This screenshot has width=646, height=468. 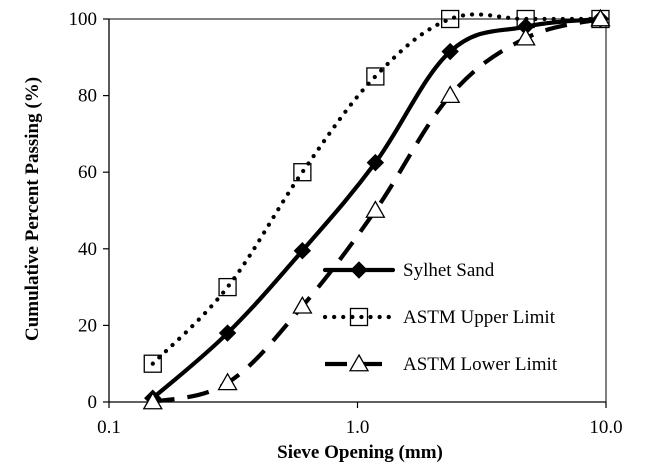 I want to click on x-tick-label: 10.0, so click(x=605, y=427).